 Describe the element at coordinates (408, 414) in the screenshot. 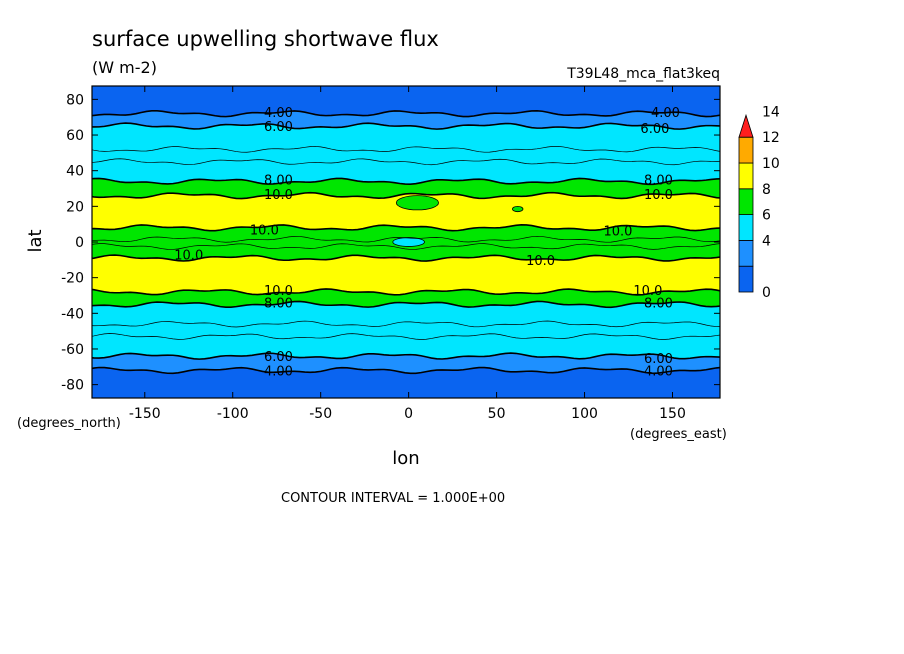

I see `x-tick-label-3: 0` at that location.